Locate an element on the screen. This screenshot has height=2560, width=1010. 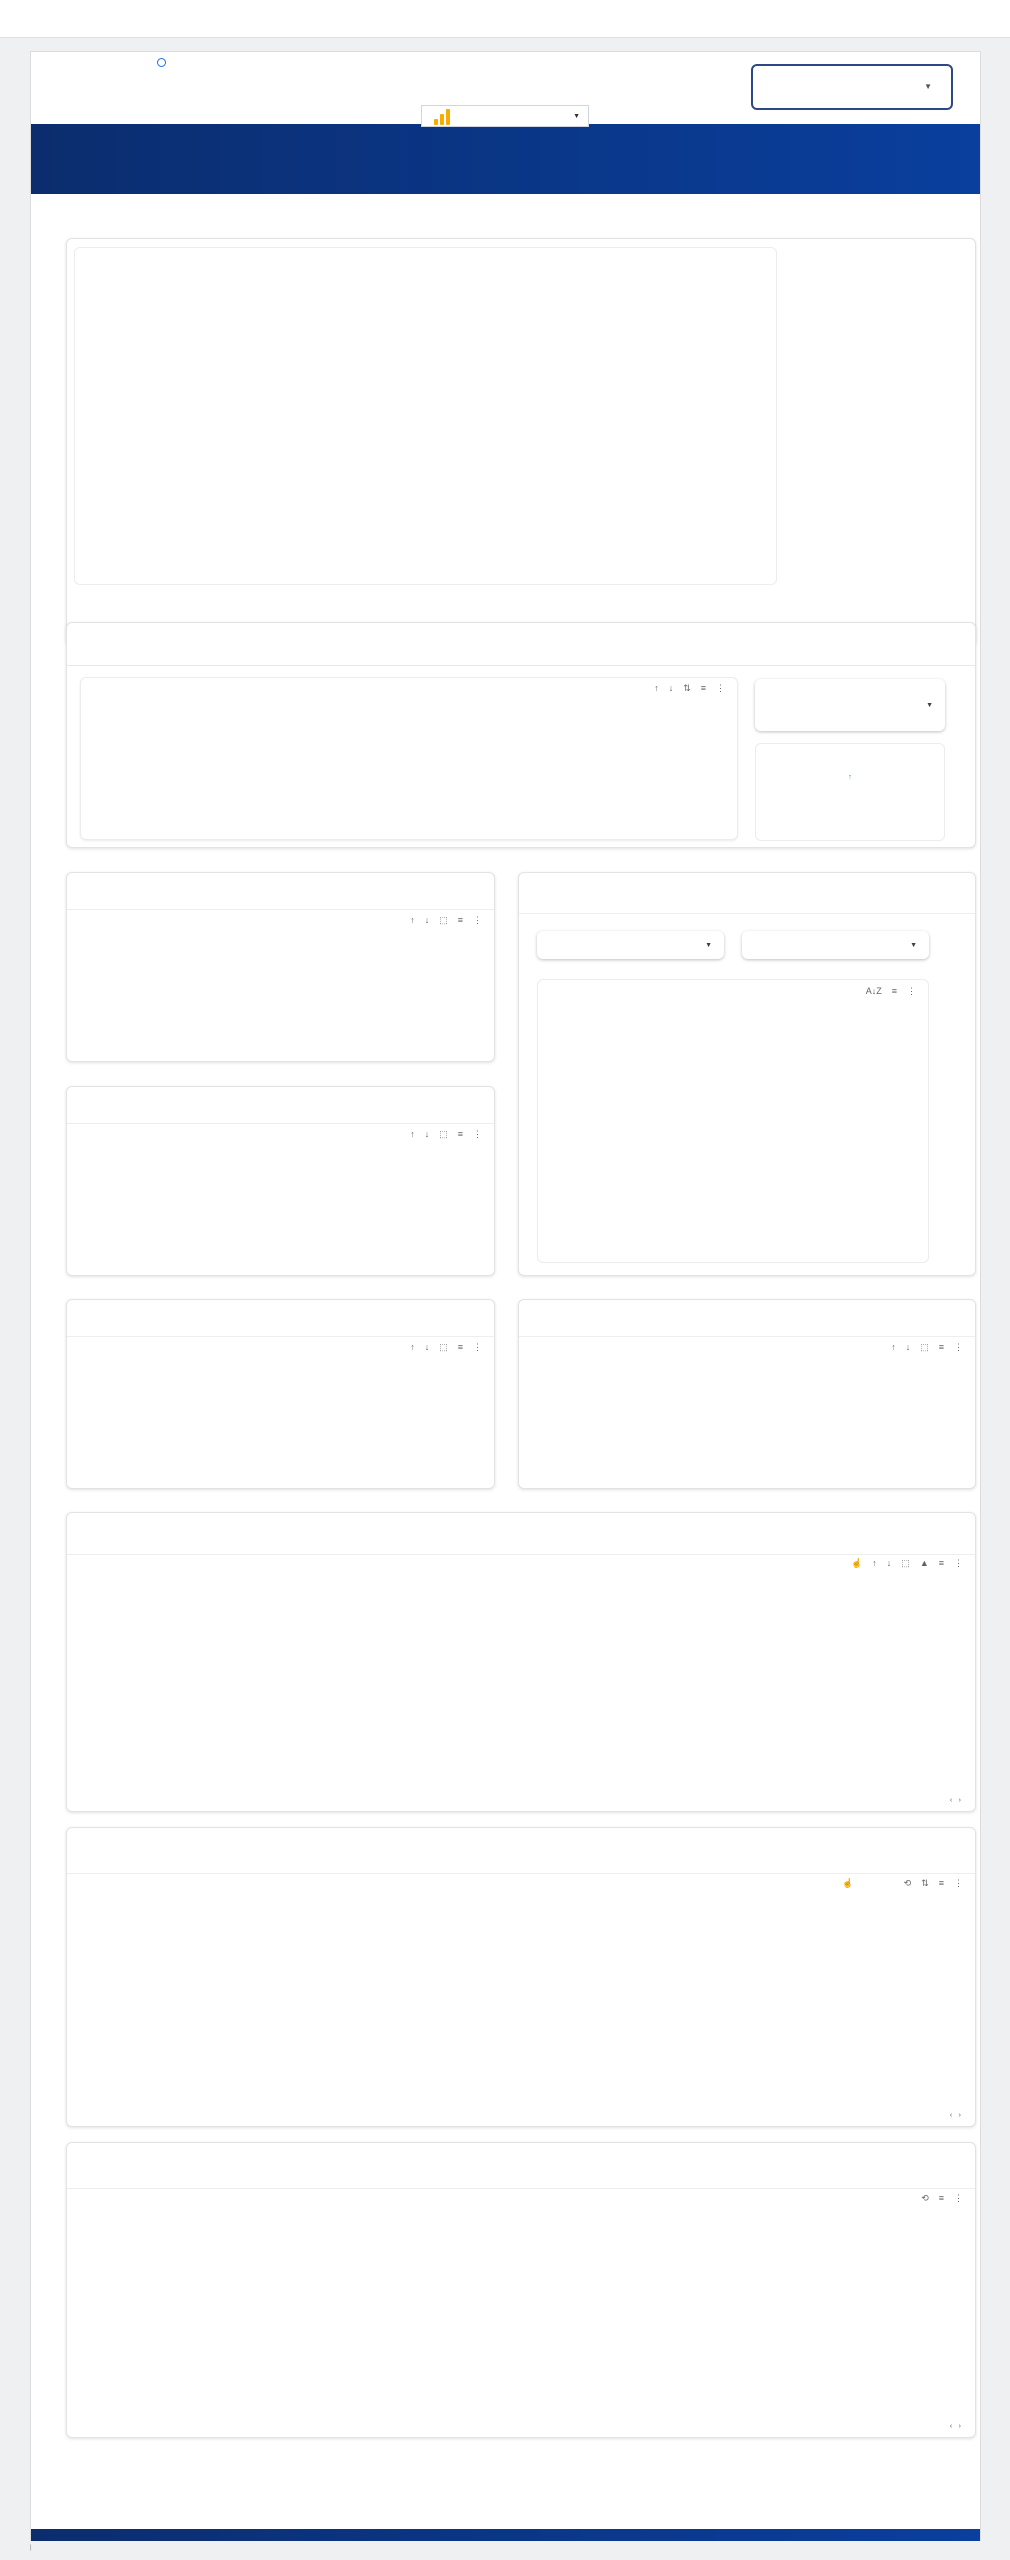
top10-card: ▼ ▼ A↓Z ≡ ⋮ is located at coordinates (747, 1074).